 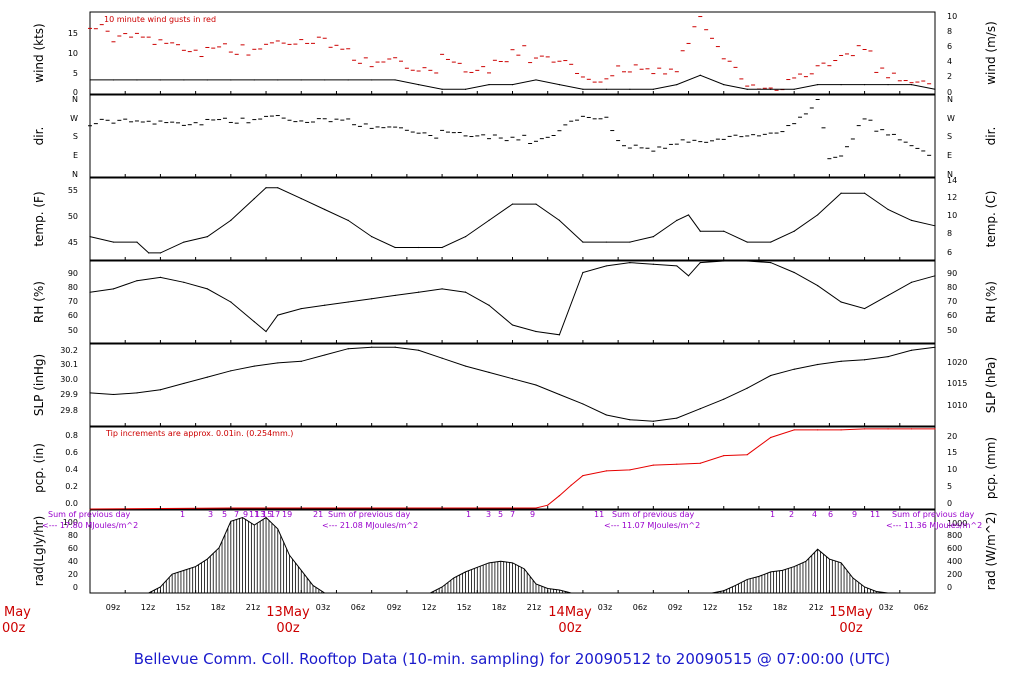 What do you see at coordinates (710, 607) in the screenshot?
I see `hour-label-16: 12z` at bounding box center [710, 607].